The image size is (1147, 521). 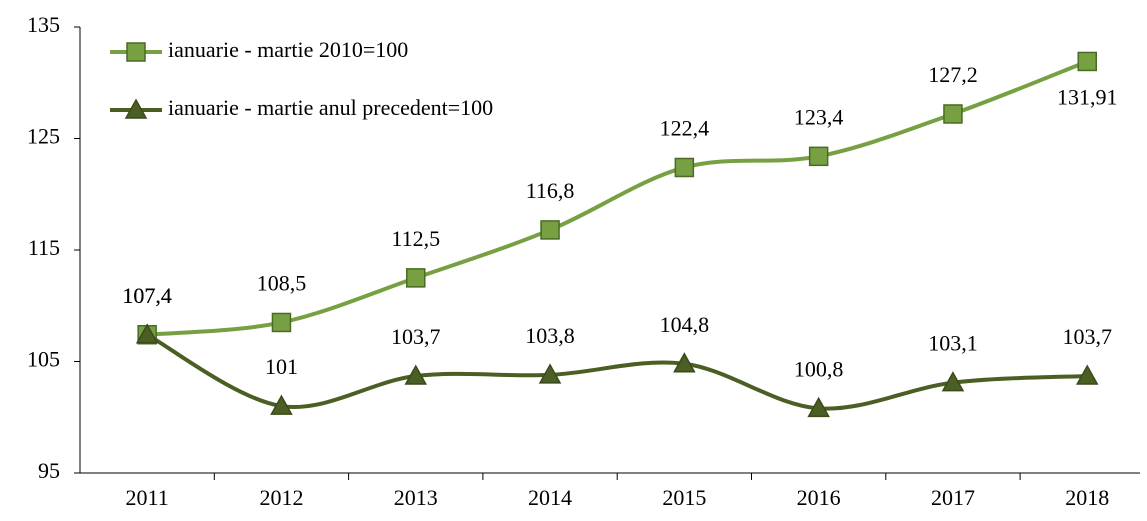 What do you see at coordinates (819, 368) in the screenshot?
I see `data-label: 100,8` at bounding box center [819, 368].